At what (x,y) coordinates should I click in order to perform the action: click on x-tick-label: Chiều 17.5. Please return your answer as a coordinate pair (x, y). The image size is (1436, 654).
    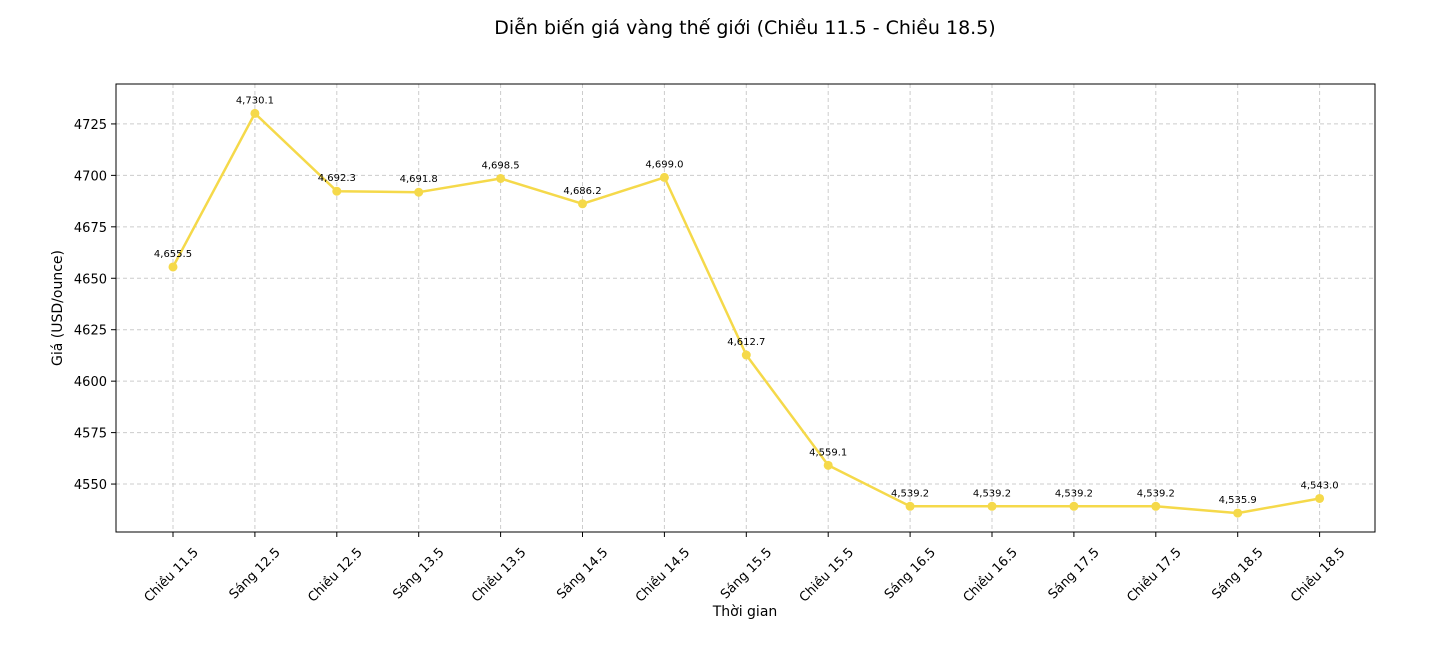
    Looking at the image, I should click on (1154, 575).